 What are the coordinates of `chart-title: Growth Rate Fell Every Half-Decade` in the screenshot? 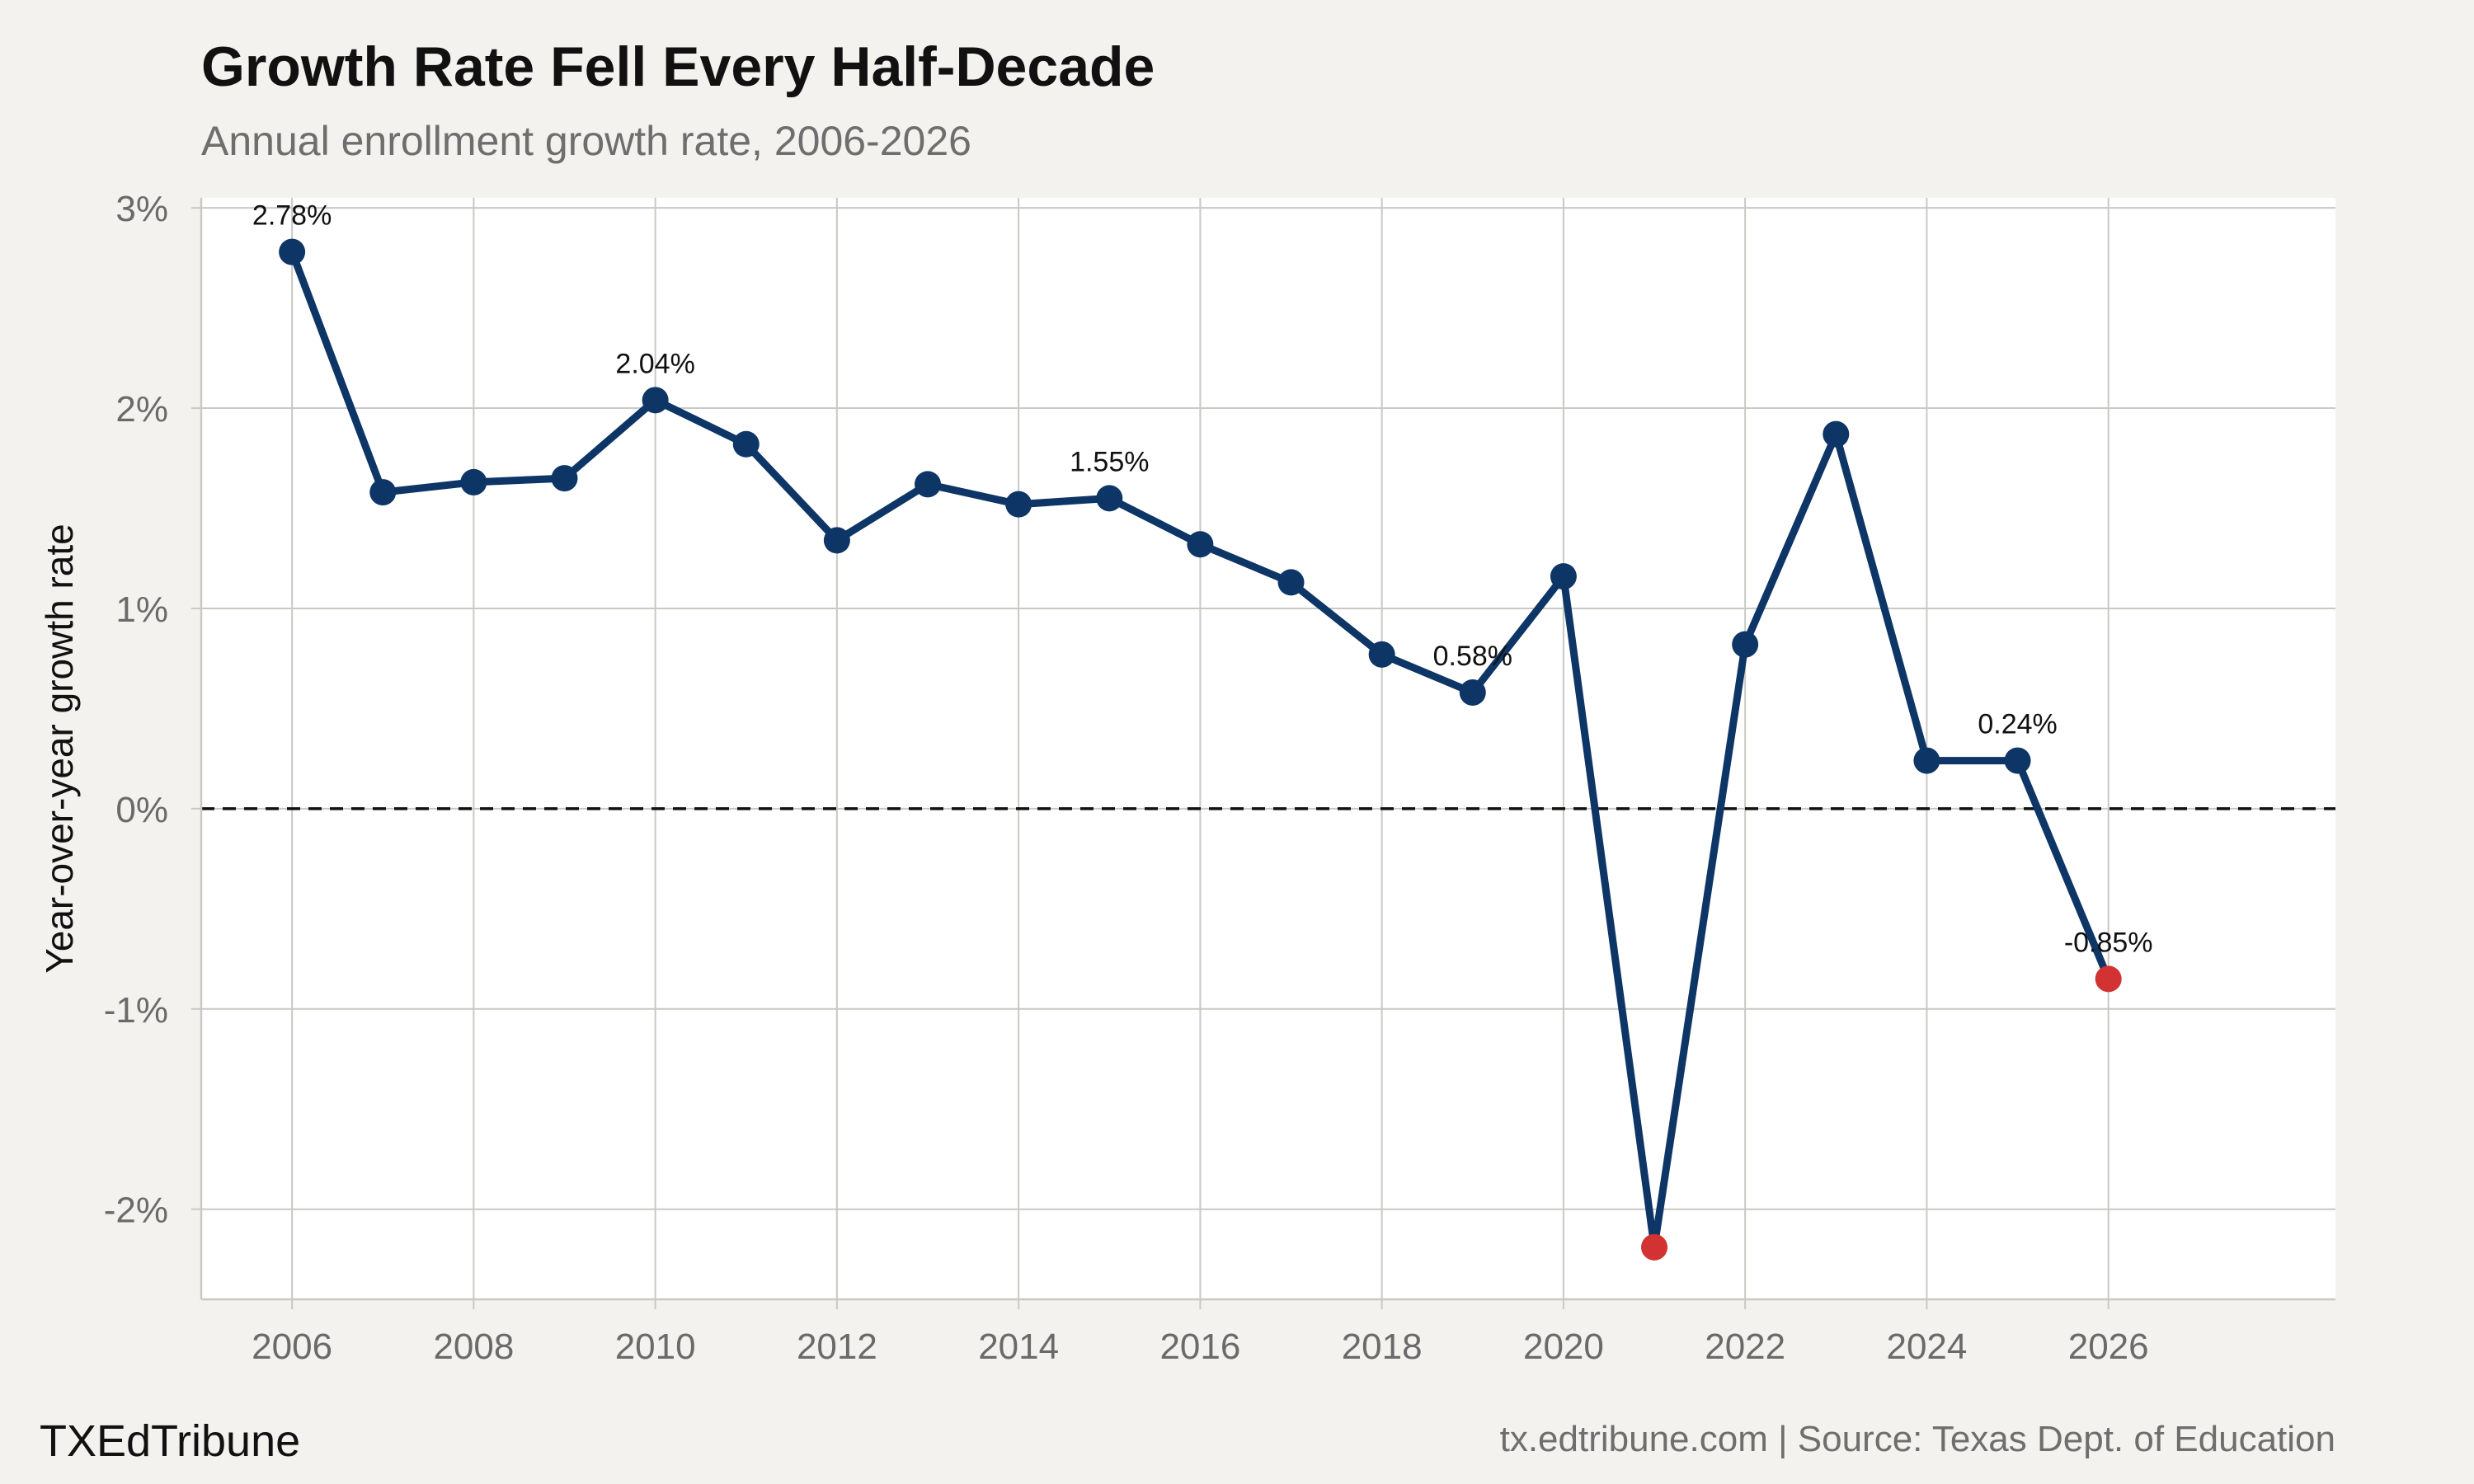 It's located at (678, 66).